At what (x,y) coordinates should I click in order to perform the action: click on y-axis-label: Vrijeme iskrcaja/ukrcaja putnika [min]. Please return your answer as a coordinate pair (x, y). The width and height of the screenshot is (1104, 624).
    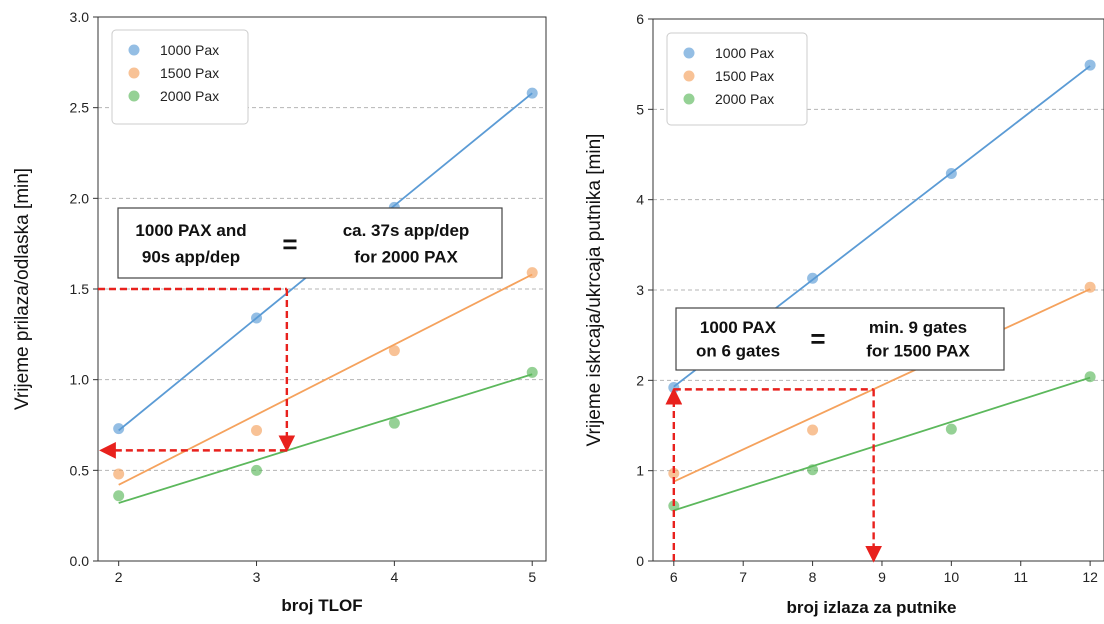
    Looking at the image, I should click on (594, 290).